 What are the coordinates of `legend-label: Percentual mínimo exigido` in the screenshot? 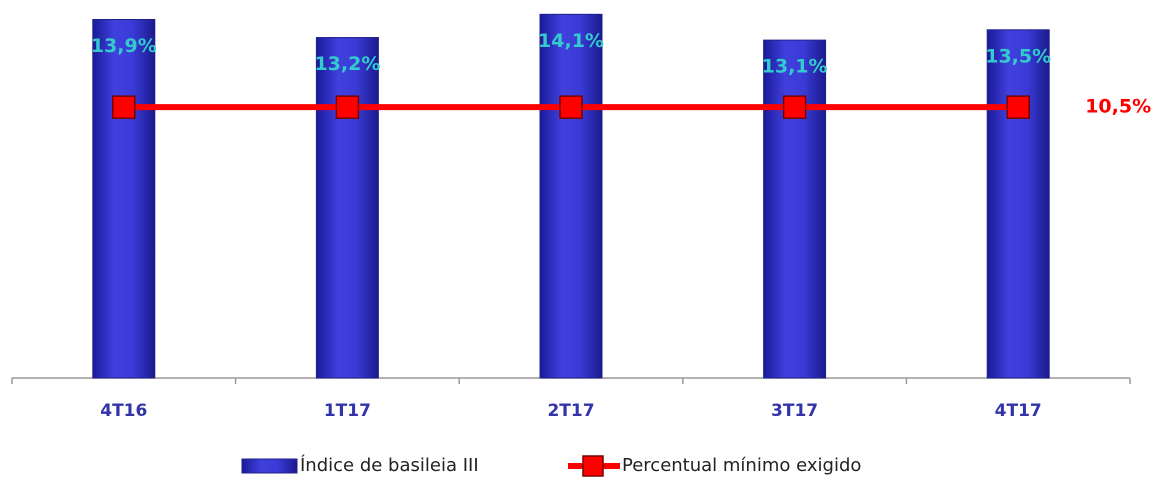 It's located at (741, 465).